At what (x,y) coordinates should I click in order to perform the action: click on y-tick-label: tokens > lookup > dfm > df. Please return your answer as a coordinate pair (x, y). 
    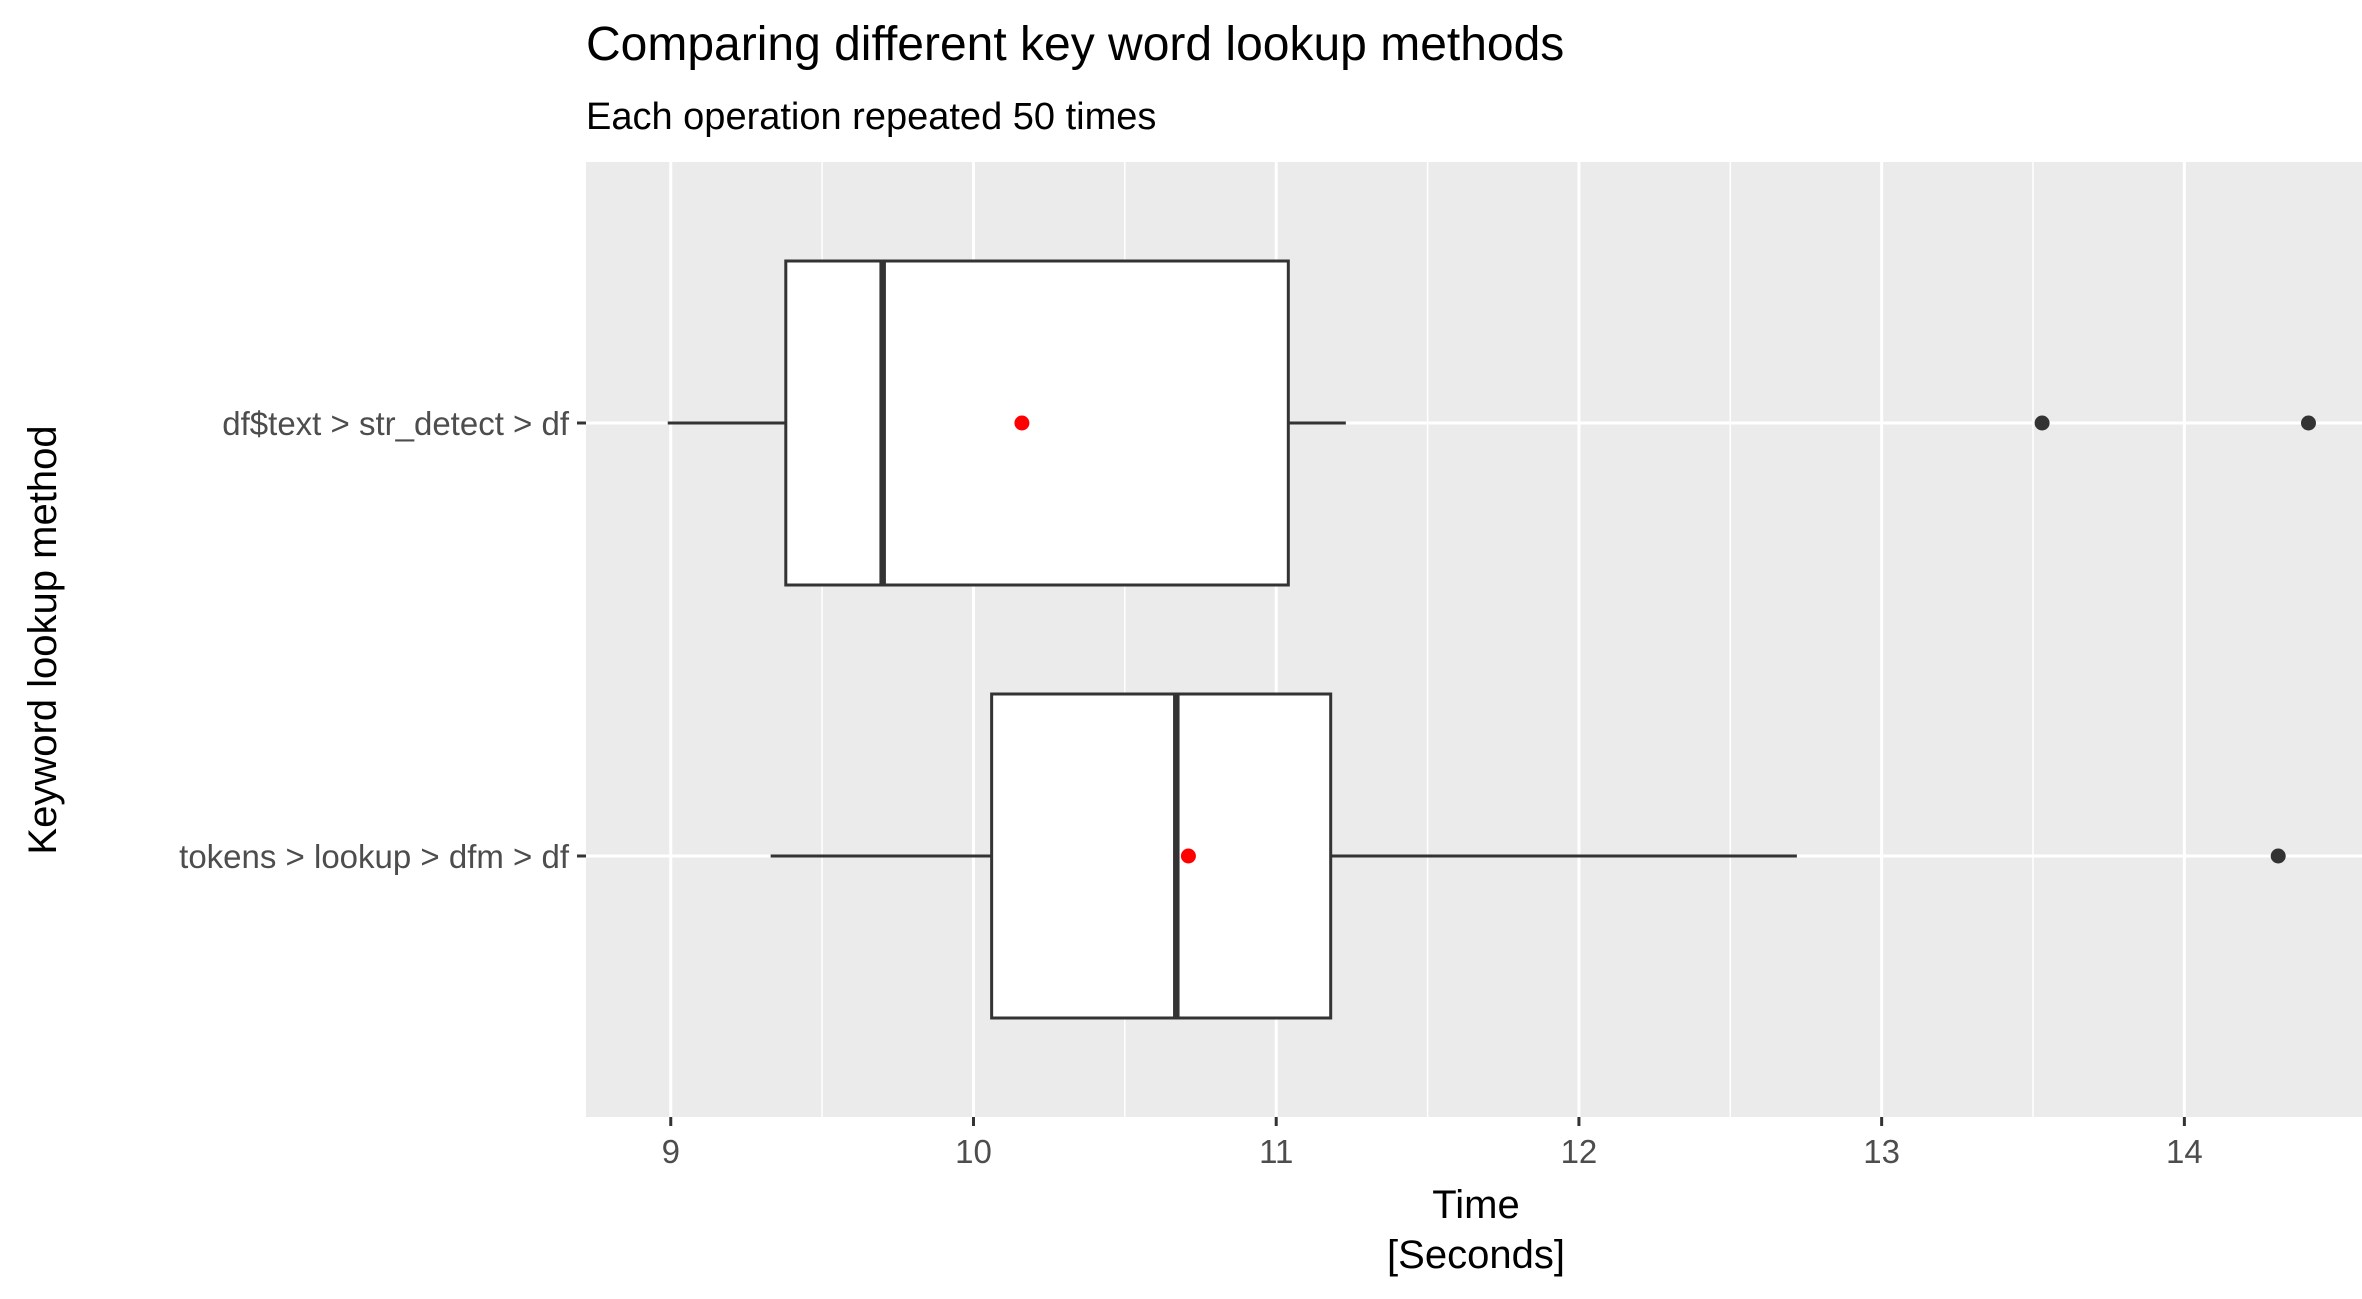
    Looking at the image, I should click on (374, 856).